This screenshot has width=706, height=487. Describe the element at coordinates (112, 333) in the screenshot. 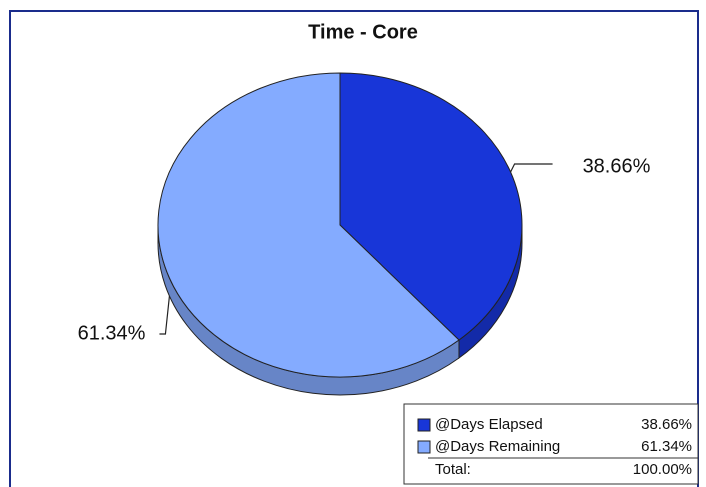

I see `data-label: 61.34%` at that location.